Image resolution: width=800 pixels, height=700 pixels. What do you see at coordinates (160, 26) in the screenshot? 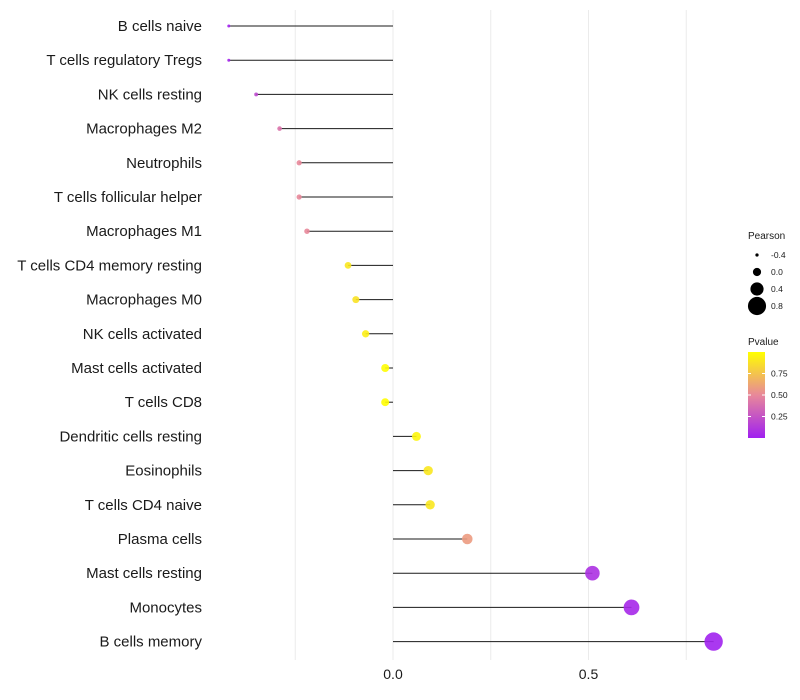
I see `category-label: B cells naive` at bounding box center [160, 26].